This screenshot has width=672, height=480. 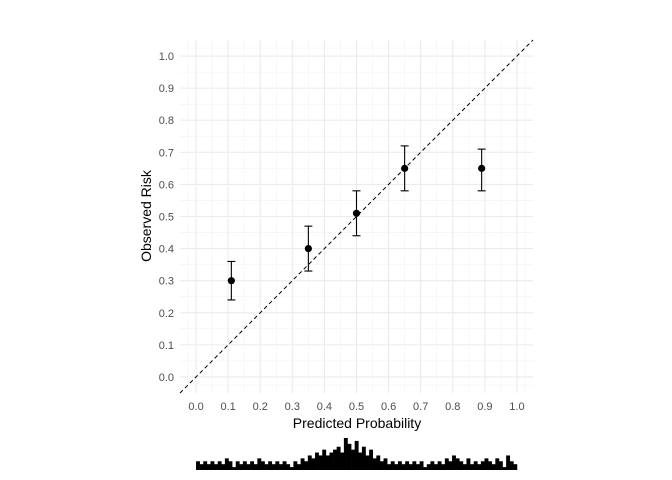 What do you see at coordinates (195, 407) in the screenshot?
I see `x-tick-label: 0.0` at bounding box center [195, 407].